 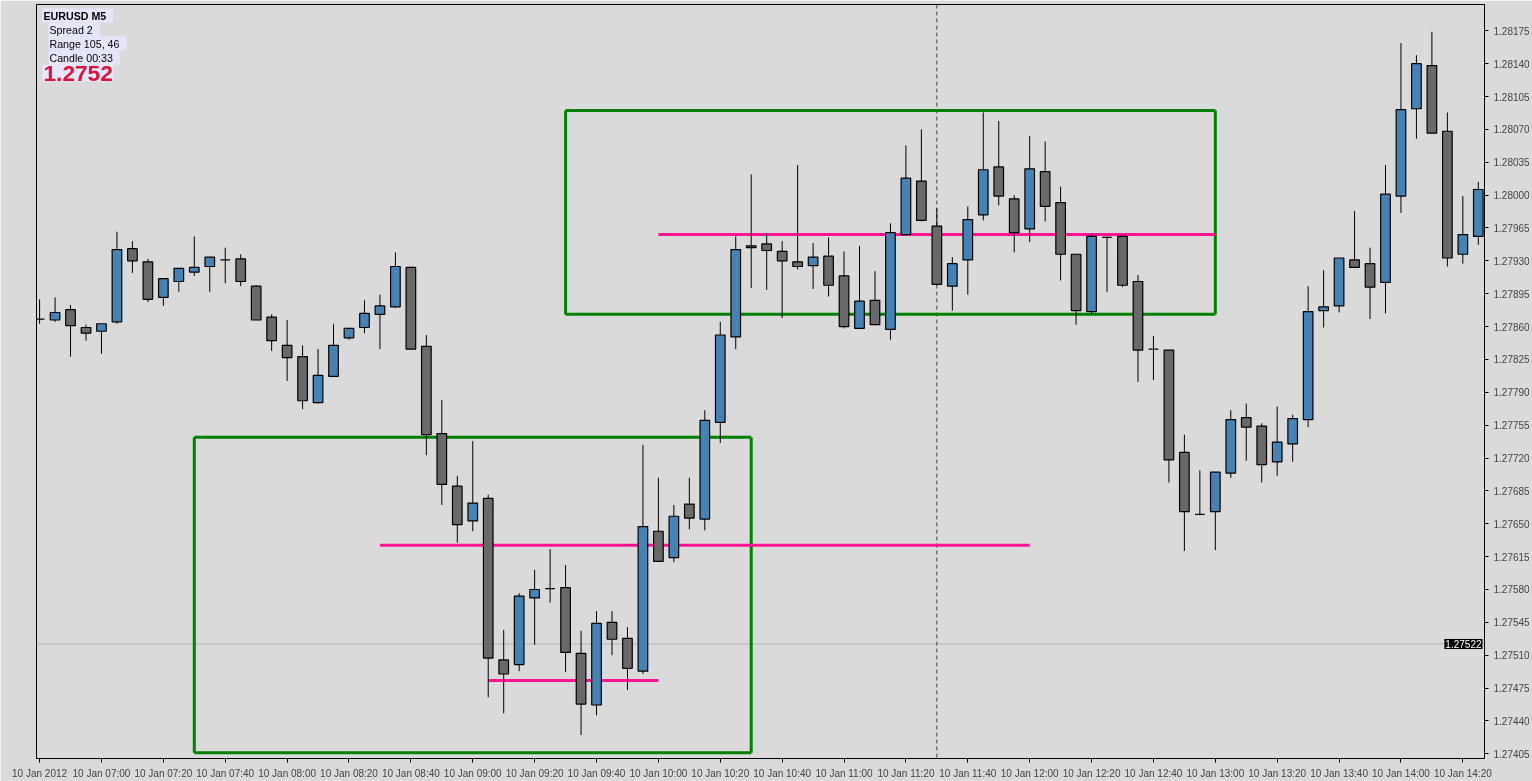 I want to click on x-tick-label: 10 Jan 10:20, so click(x=720, y=773).